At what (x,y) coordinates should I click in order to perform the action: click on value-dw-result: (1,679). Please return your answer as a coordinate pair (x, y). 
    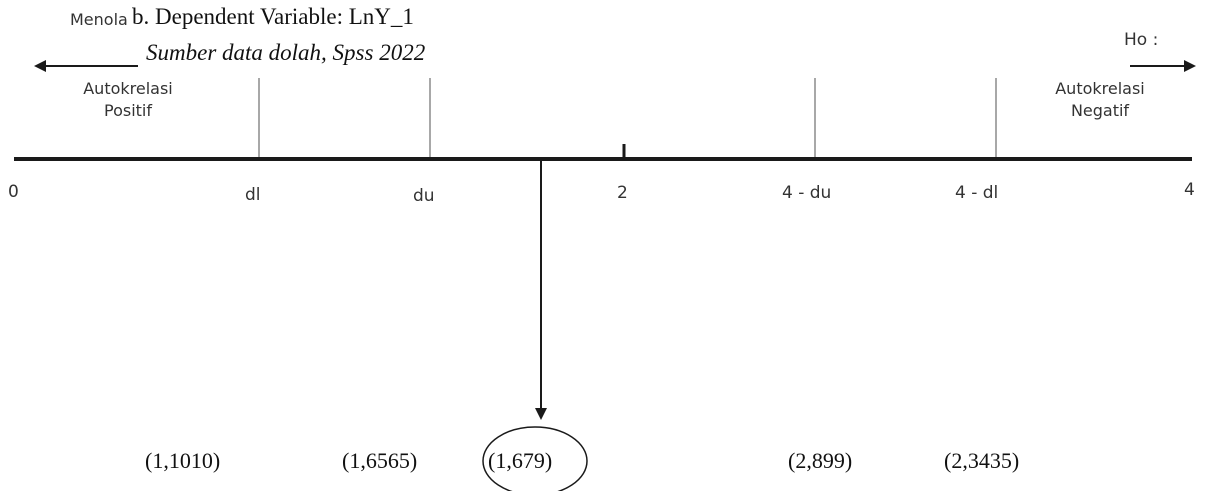
    Looking at the image, I should click on (520, 460).